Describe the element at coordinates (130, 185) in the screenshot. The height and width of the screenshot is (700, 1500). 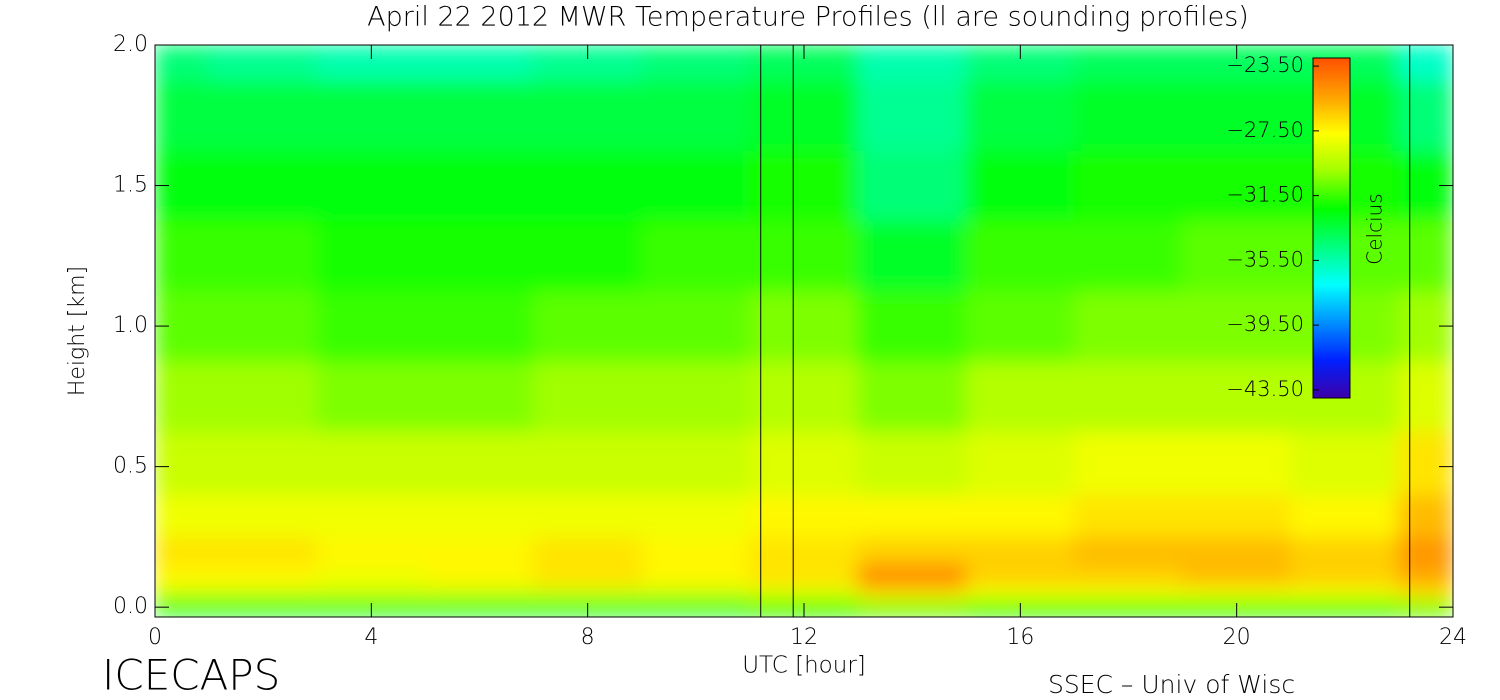
I see `y-tick-label: 1.5` at that location.